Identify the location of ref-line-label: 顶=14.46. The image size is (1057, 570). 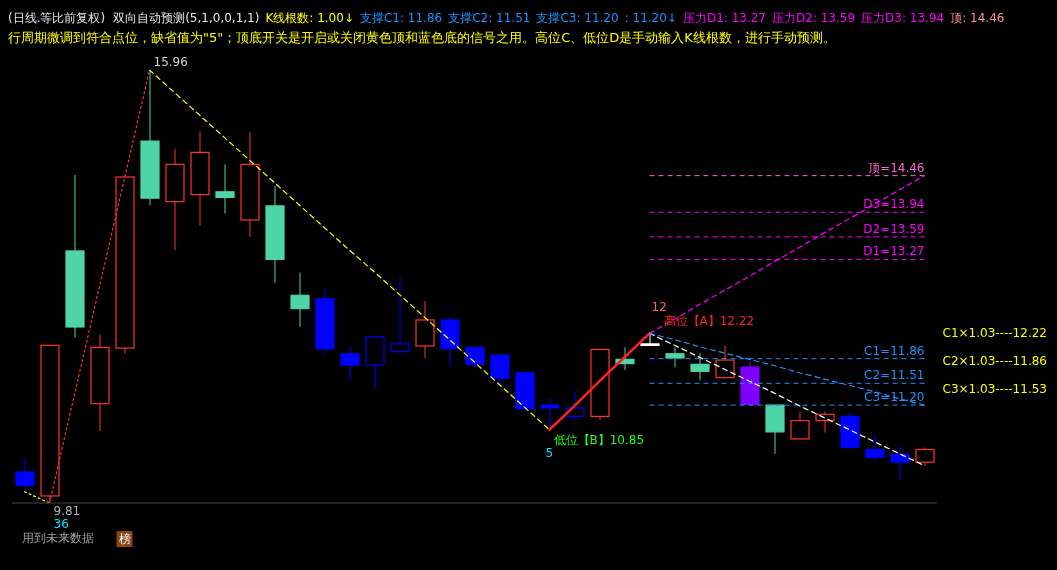
(896, 167).